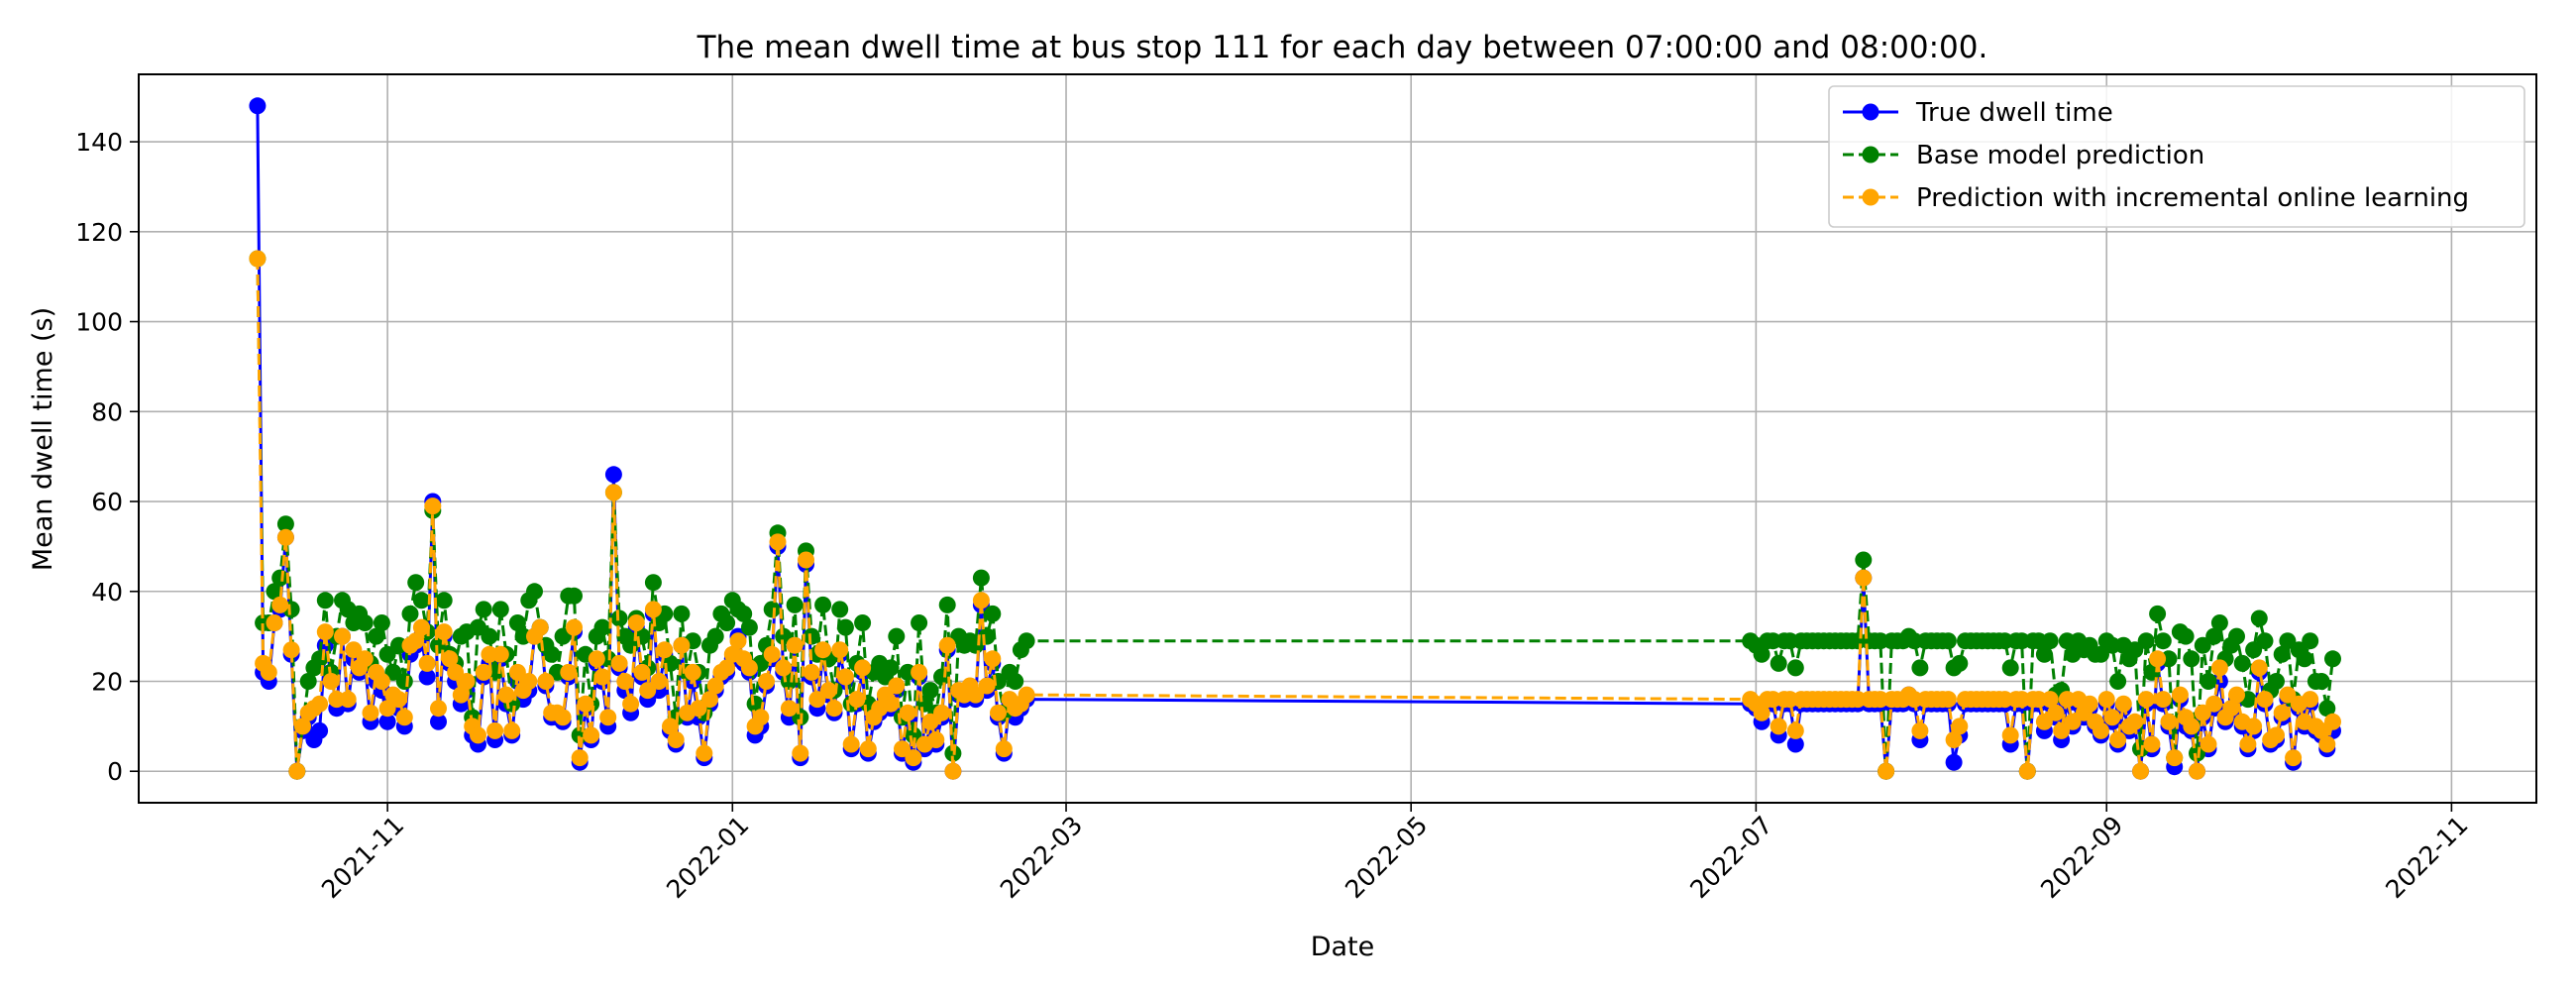 The image size is (2576, 996). I want to click on x-tick-label: 2021-11, so click(362, 857).